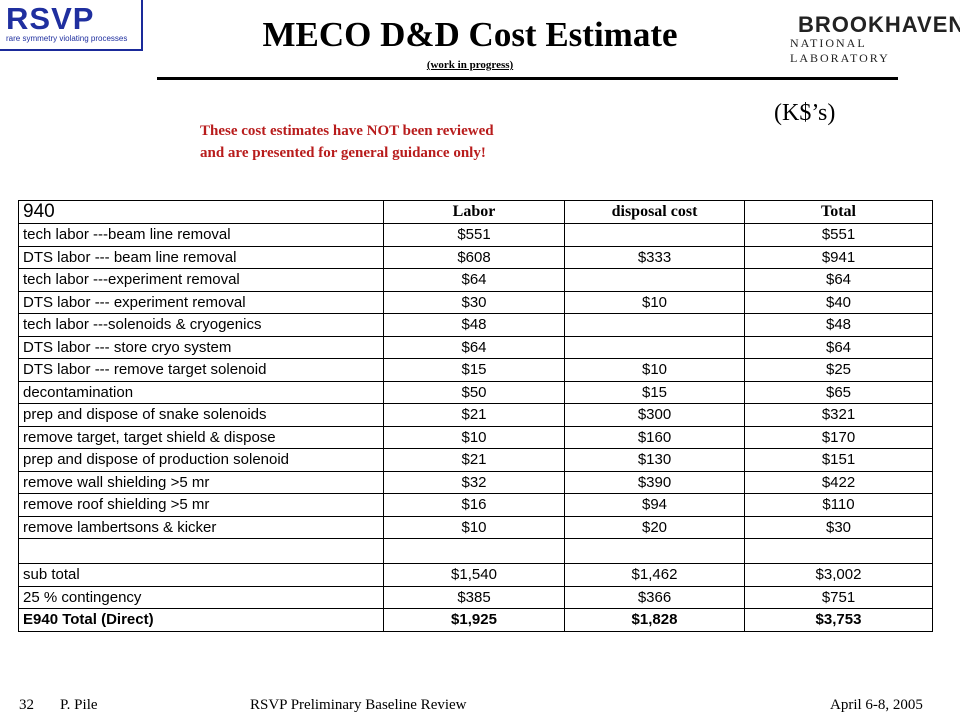 This screenshot has width=960, height=720. I want to click on labor-cell, so click(474, 551).